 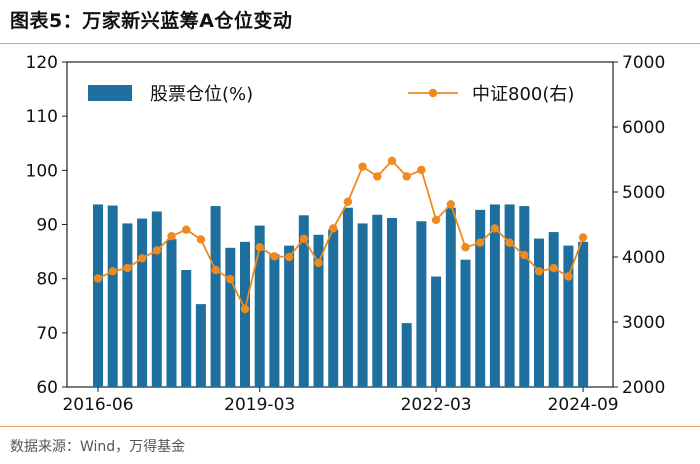 I want to click on y-right-tick-label: 4000, so click(x=643, y=258).